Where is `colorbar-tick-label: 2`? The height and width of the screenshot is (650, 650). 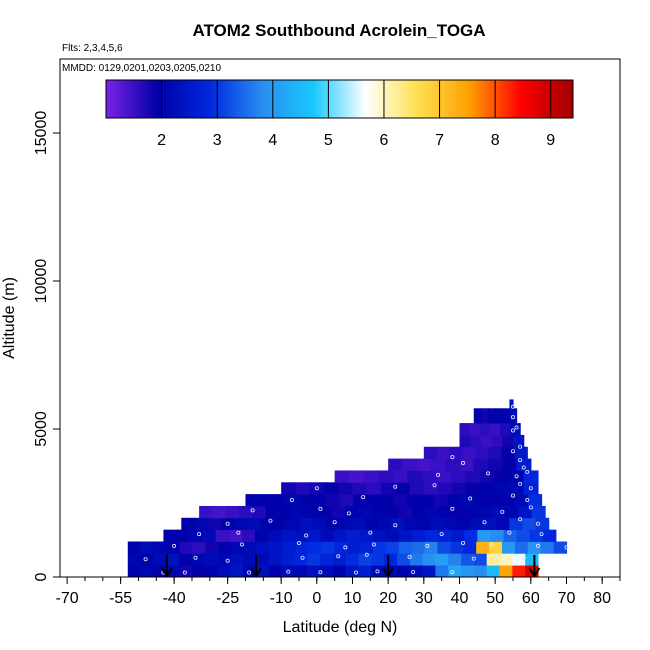 colorbar-tick-label: 2 is located at coordinates (161, 140).